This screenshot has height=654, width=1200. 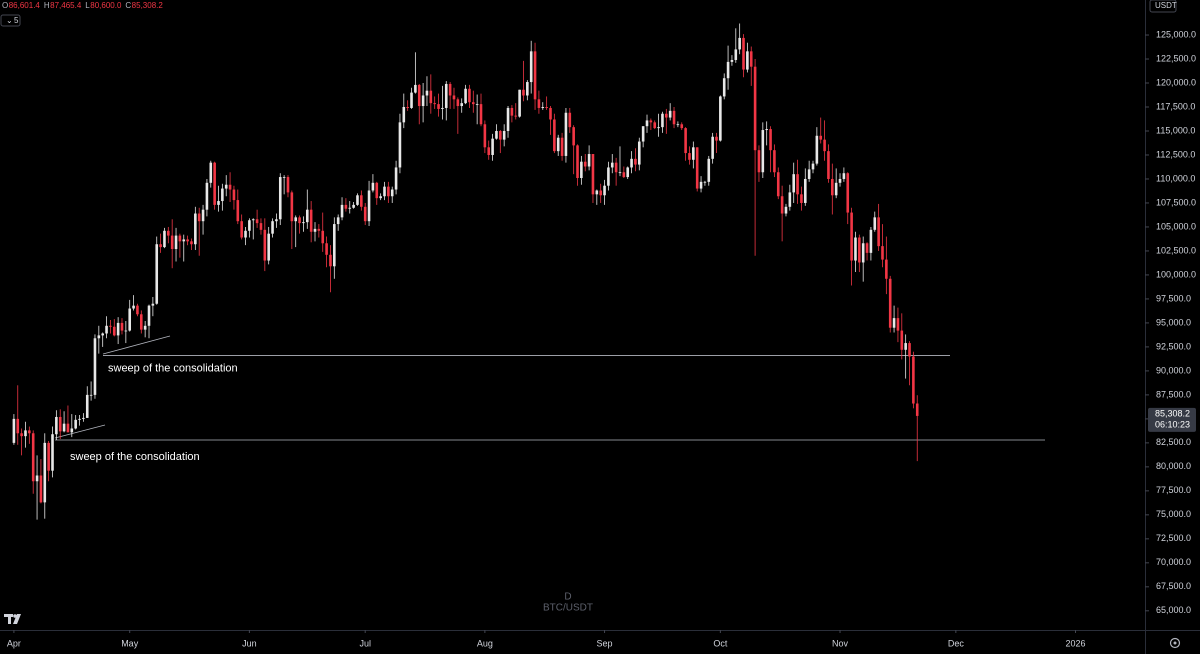 What do you see at coordinates (1163, 6) in the screenshot?
I see `currency-box` at bounding box center [1163, 6].